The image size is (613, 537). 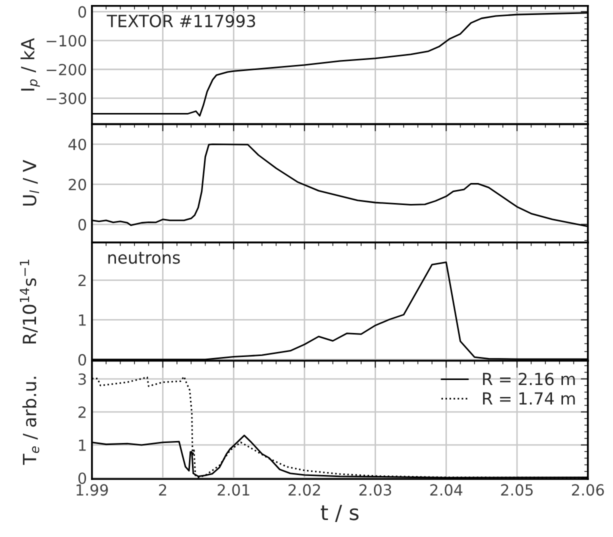 What do you see at coordinates (588, 490) in the screenshot?
I see `x-tick-label: 2.06` at bounding box center [588, 490].